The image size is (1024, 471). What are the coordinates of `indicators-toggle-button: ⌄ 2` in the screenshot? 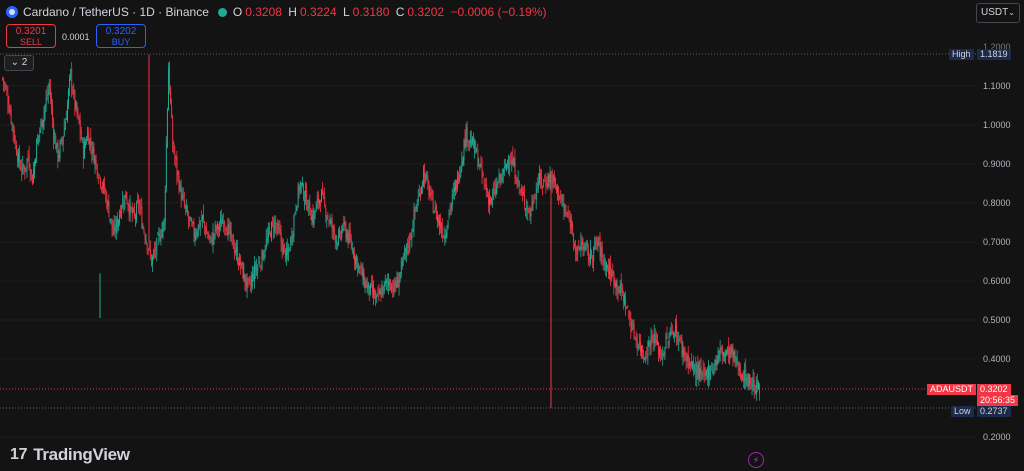 It's located at (19, 63).